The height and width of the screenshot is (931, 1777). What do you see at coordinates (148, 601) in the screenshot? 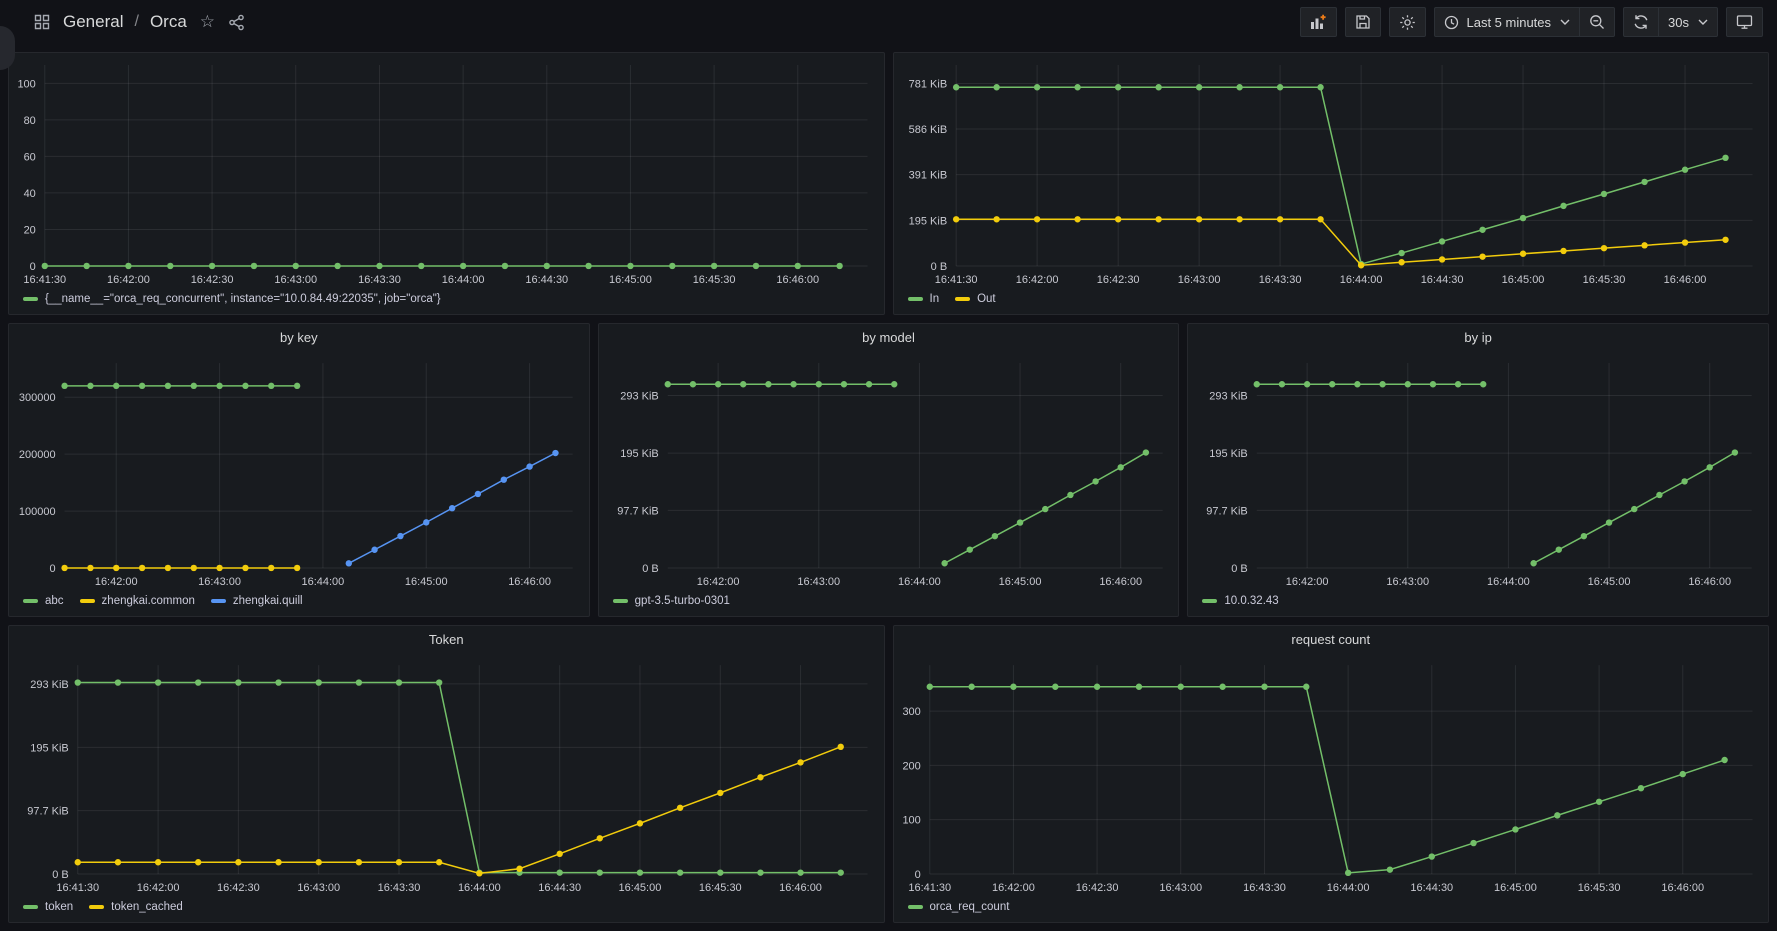
I see `legend-label: zhengkai.common` at bounding box center [148, 601].